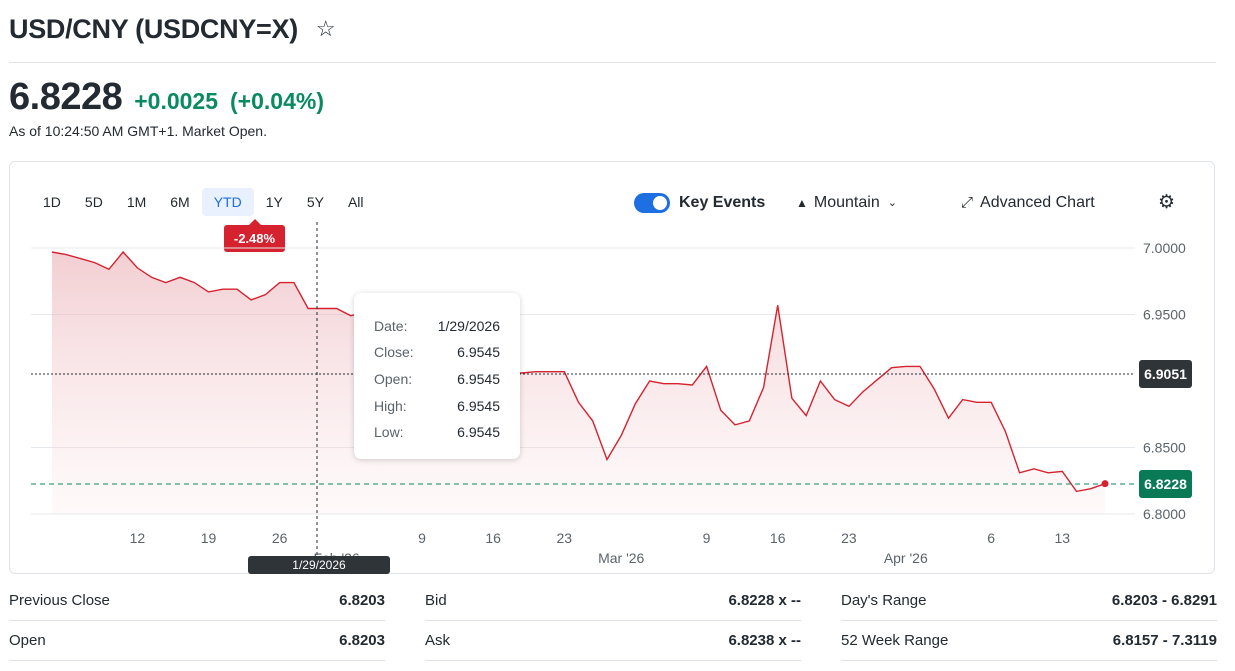 This screenshot has height=671, width=1235. I want to click on stat-label: Open, so click(27, 640).